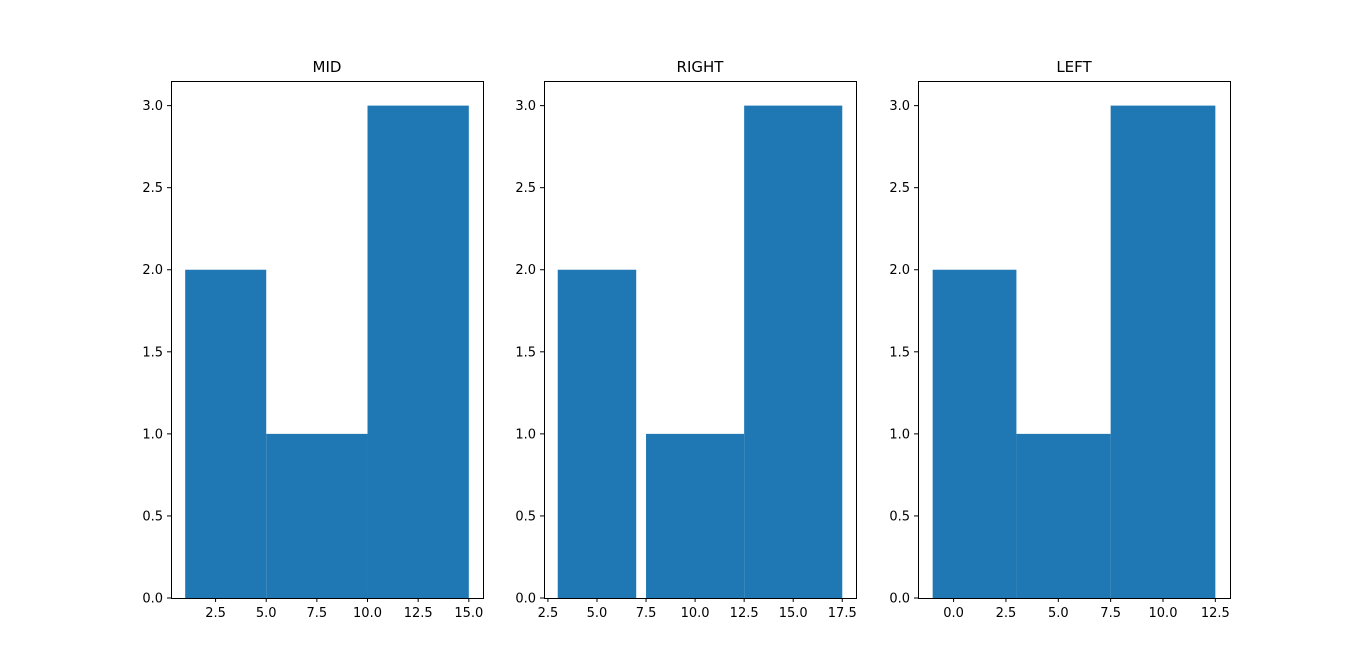 This screenshot has width=1366, height=671. I want to click on x-tick-label: 17.5, so click(842, 613).